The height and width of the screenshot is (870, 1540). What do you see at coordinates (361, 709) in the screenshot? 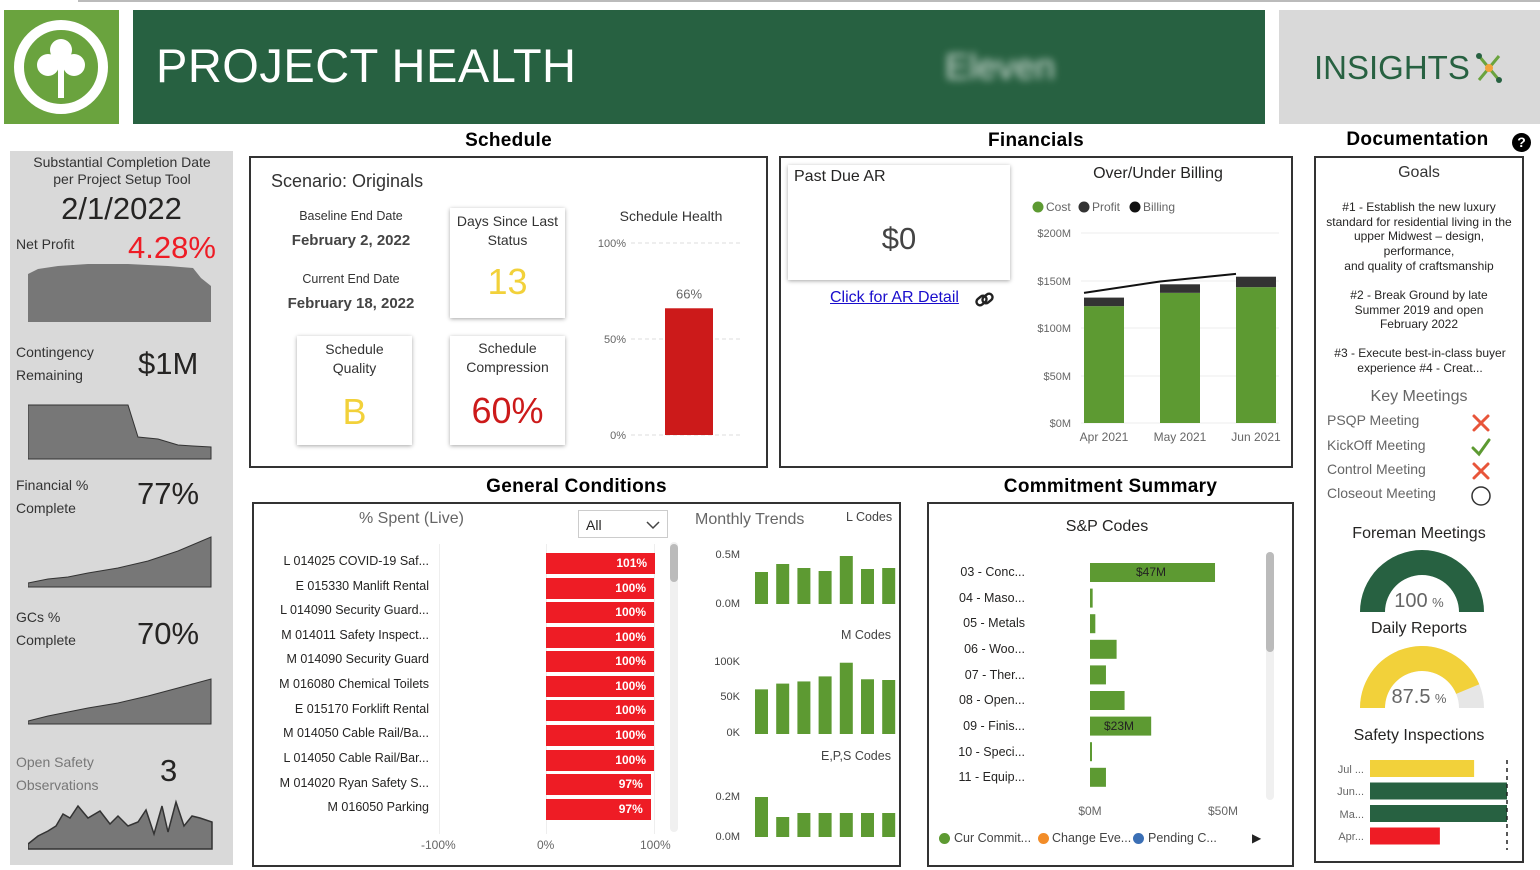
I see `gc-row-label: E 015170 Forklift Rental` at bounding box center [361, 709].